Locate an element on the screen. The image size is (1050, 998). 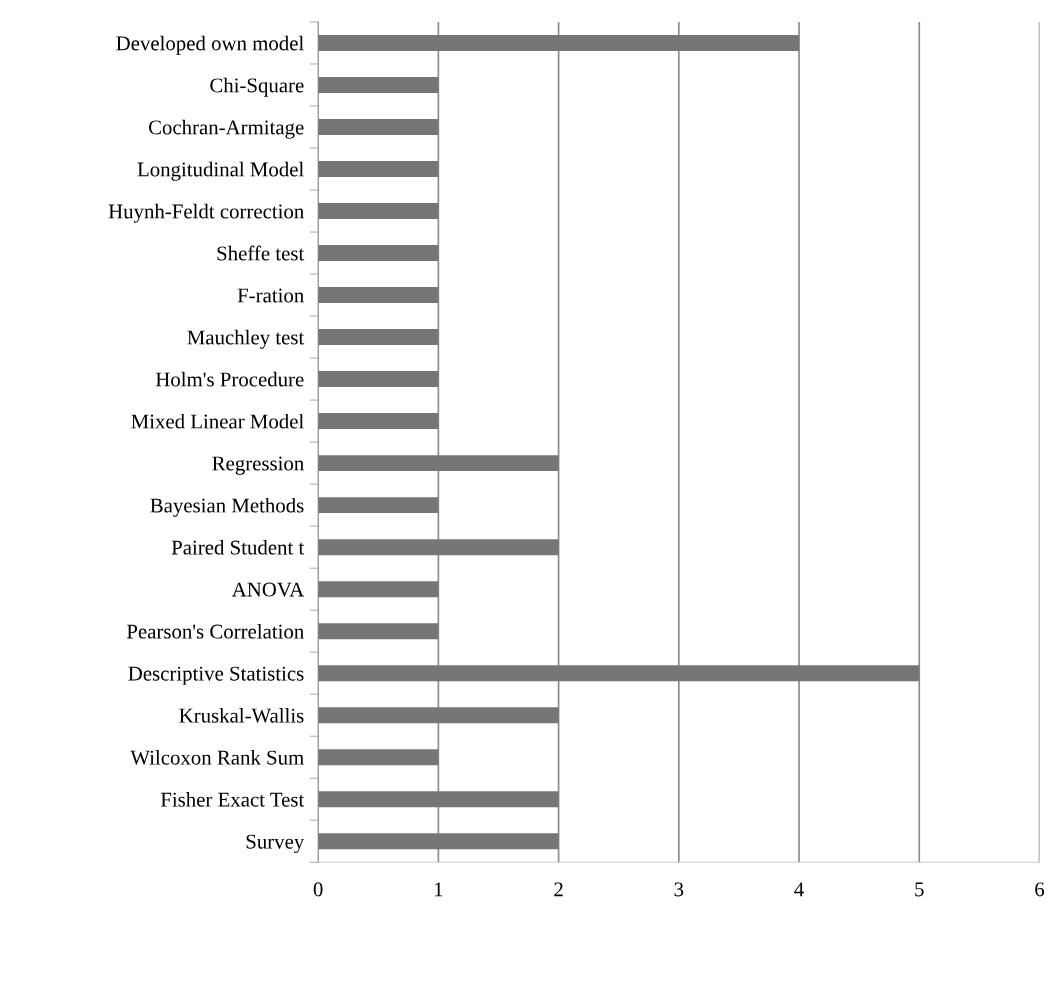
y-tick-label: Descriptive Statistics is located at coordinates (216, 675).